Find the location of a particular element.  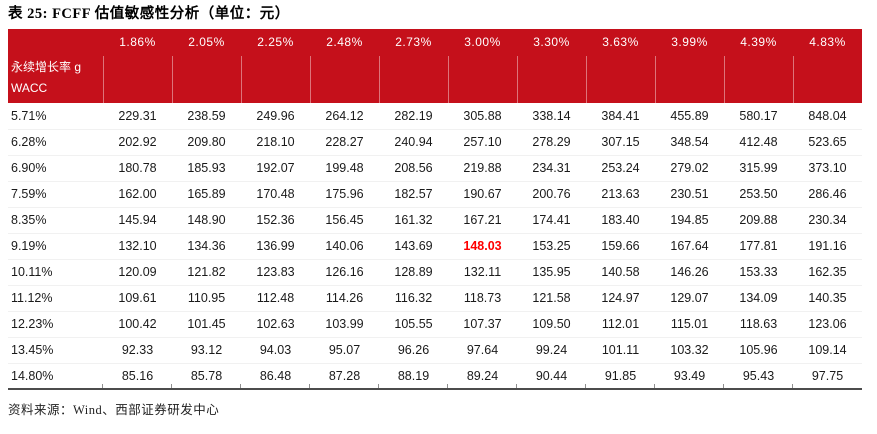

source-note: 资料来源：Wind、西部证券研发中心 is located at coordinates (114, 410).